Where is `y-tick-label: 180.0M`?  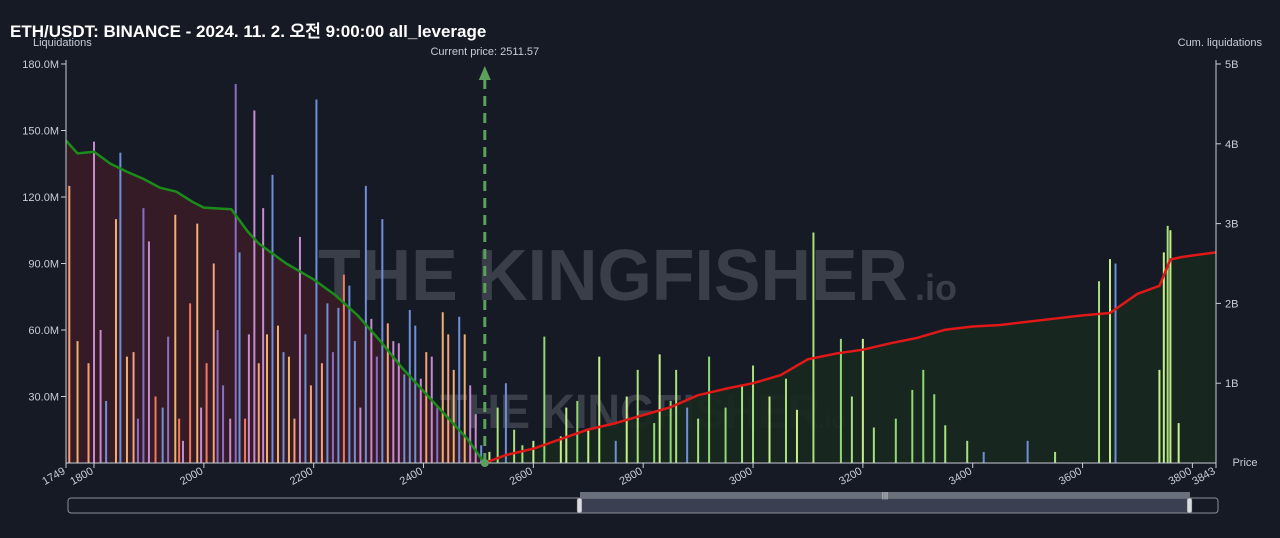 y-tick-label: 180.0M is located at coordinates (40, 65).